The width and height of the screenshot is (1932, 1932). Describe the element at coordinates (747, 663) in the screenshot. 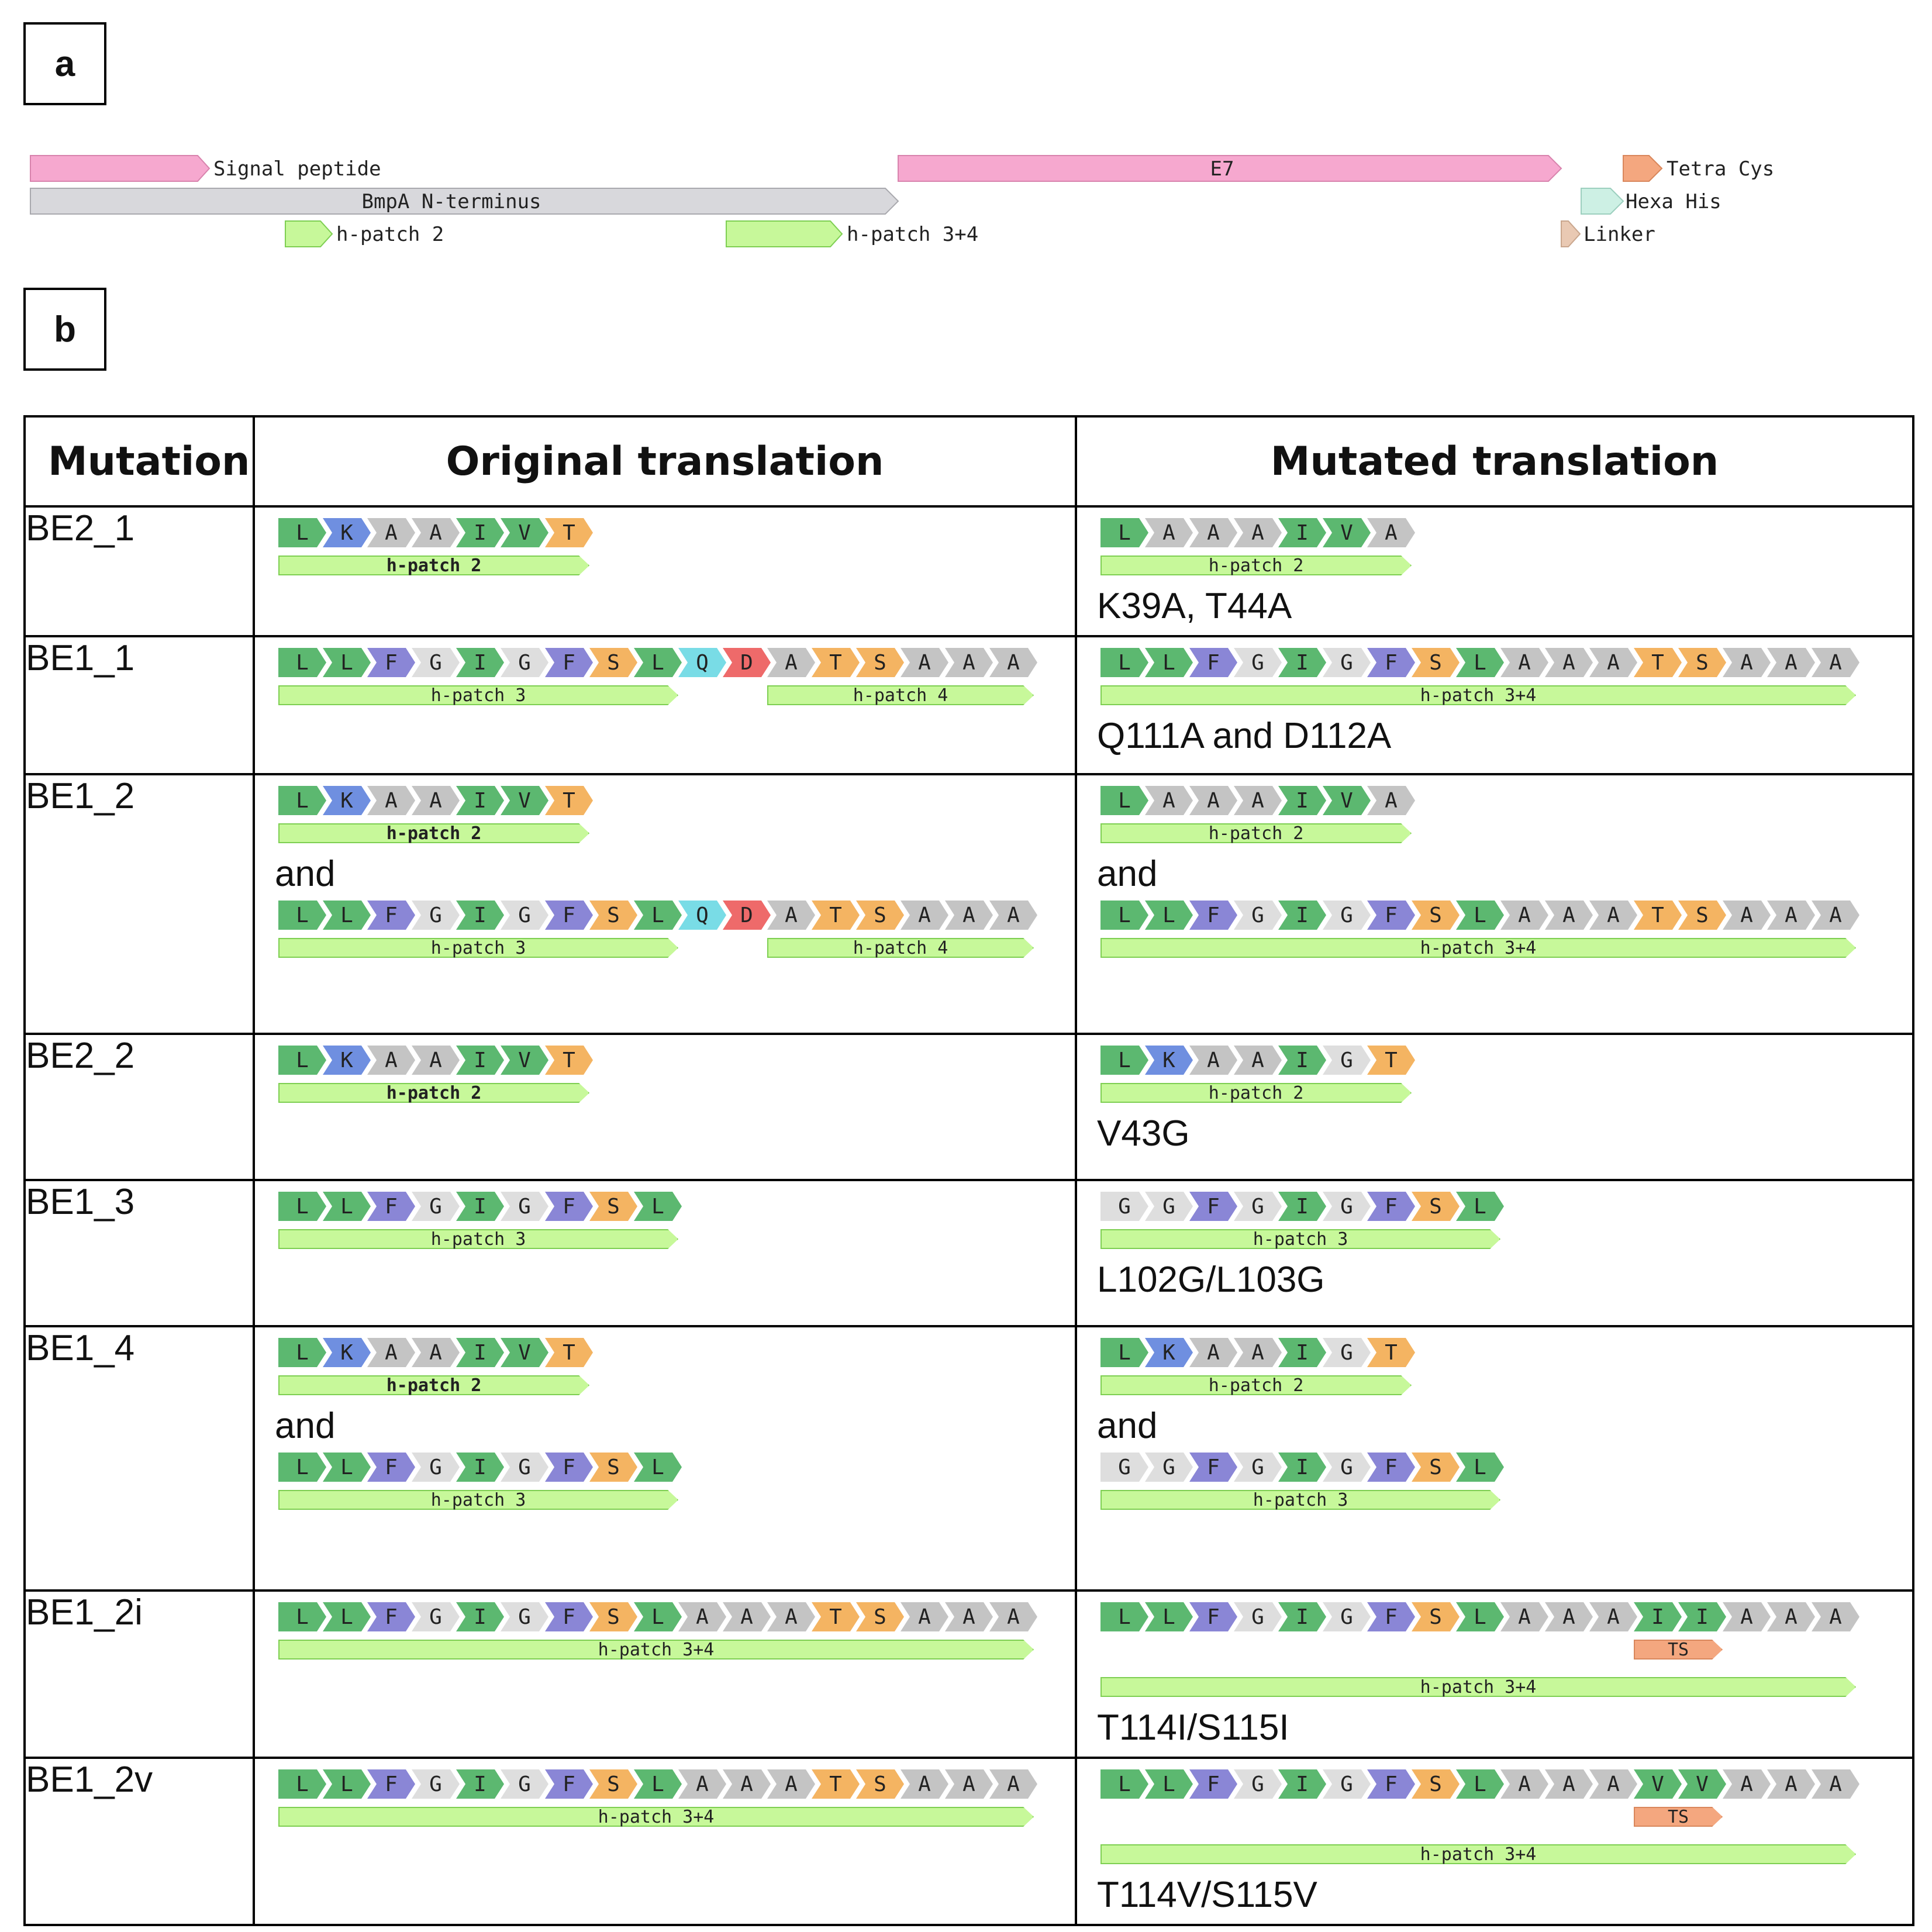

I see `residue-D: D` at that location.